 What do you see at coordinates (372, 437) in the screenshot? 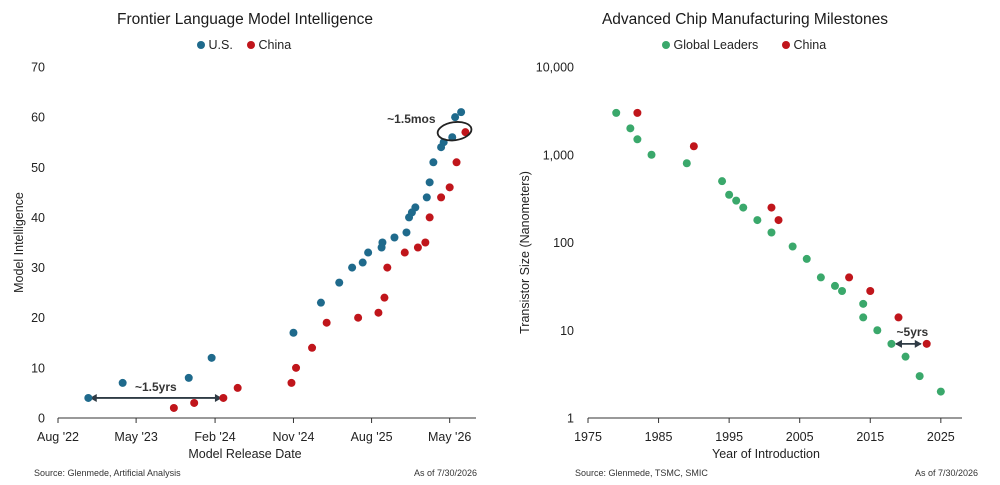
I see `x-tick-label: Aug '25` at bounding box center [372, 437].